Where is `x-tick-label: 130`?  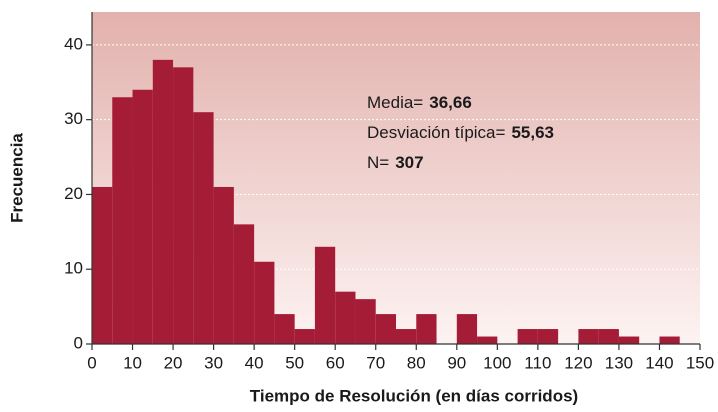
x-tick-label: 130 is located at coordinates (619, 362).